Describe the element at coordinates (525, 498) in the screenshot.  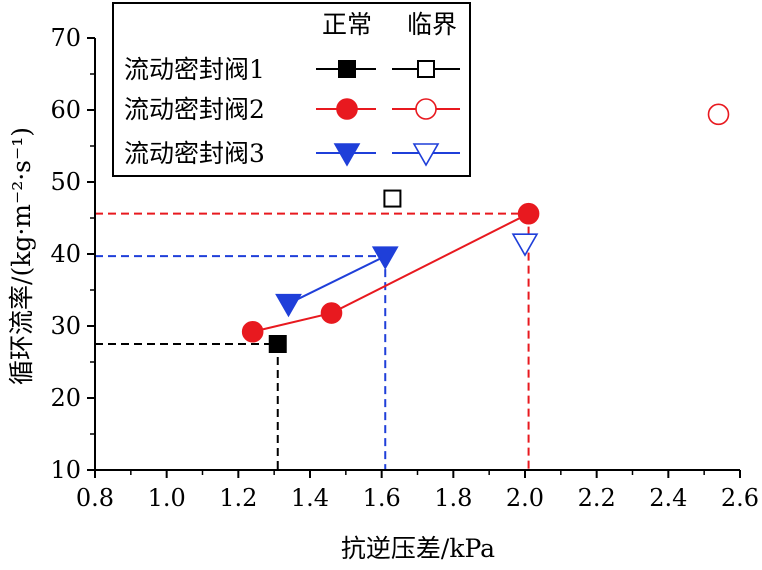
I see `x-tick-label-7: 2.0` at that location.